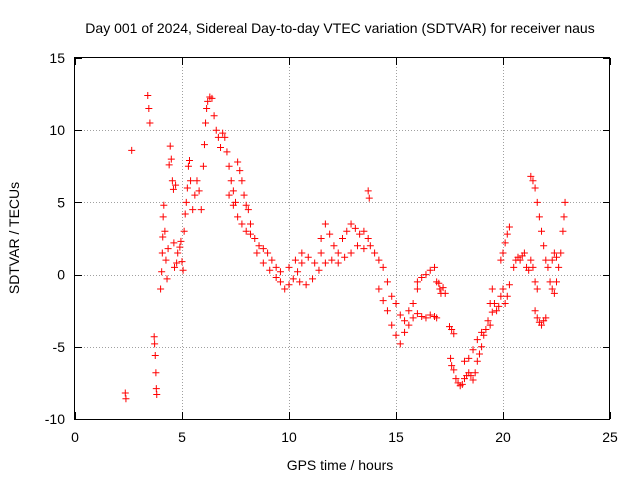 Image resolution: width=640 pixels, height=480 pixels. What do you see at coordinates (61, 275) in the screenshot?
I see `y-tick-label: 0` at bounding box center [61, 275].